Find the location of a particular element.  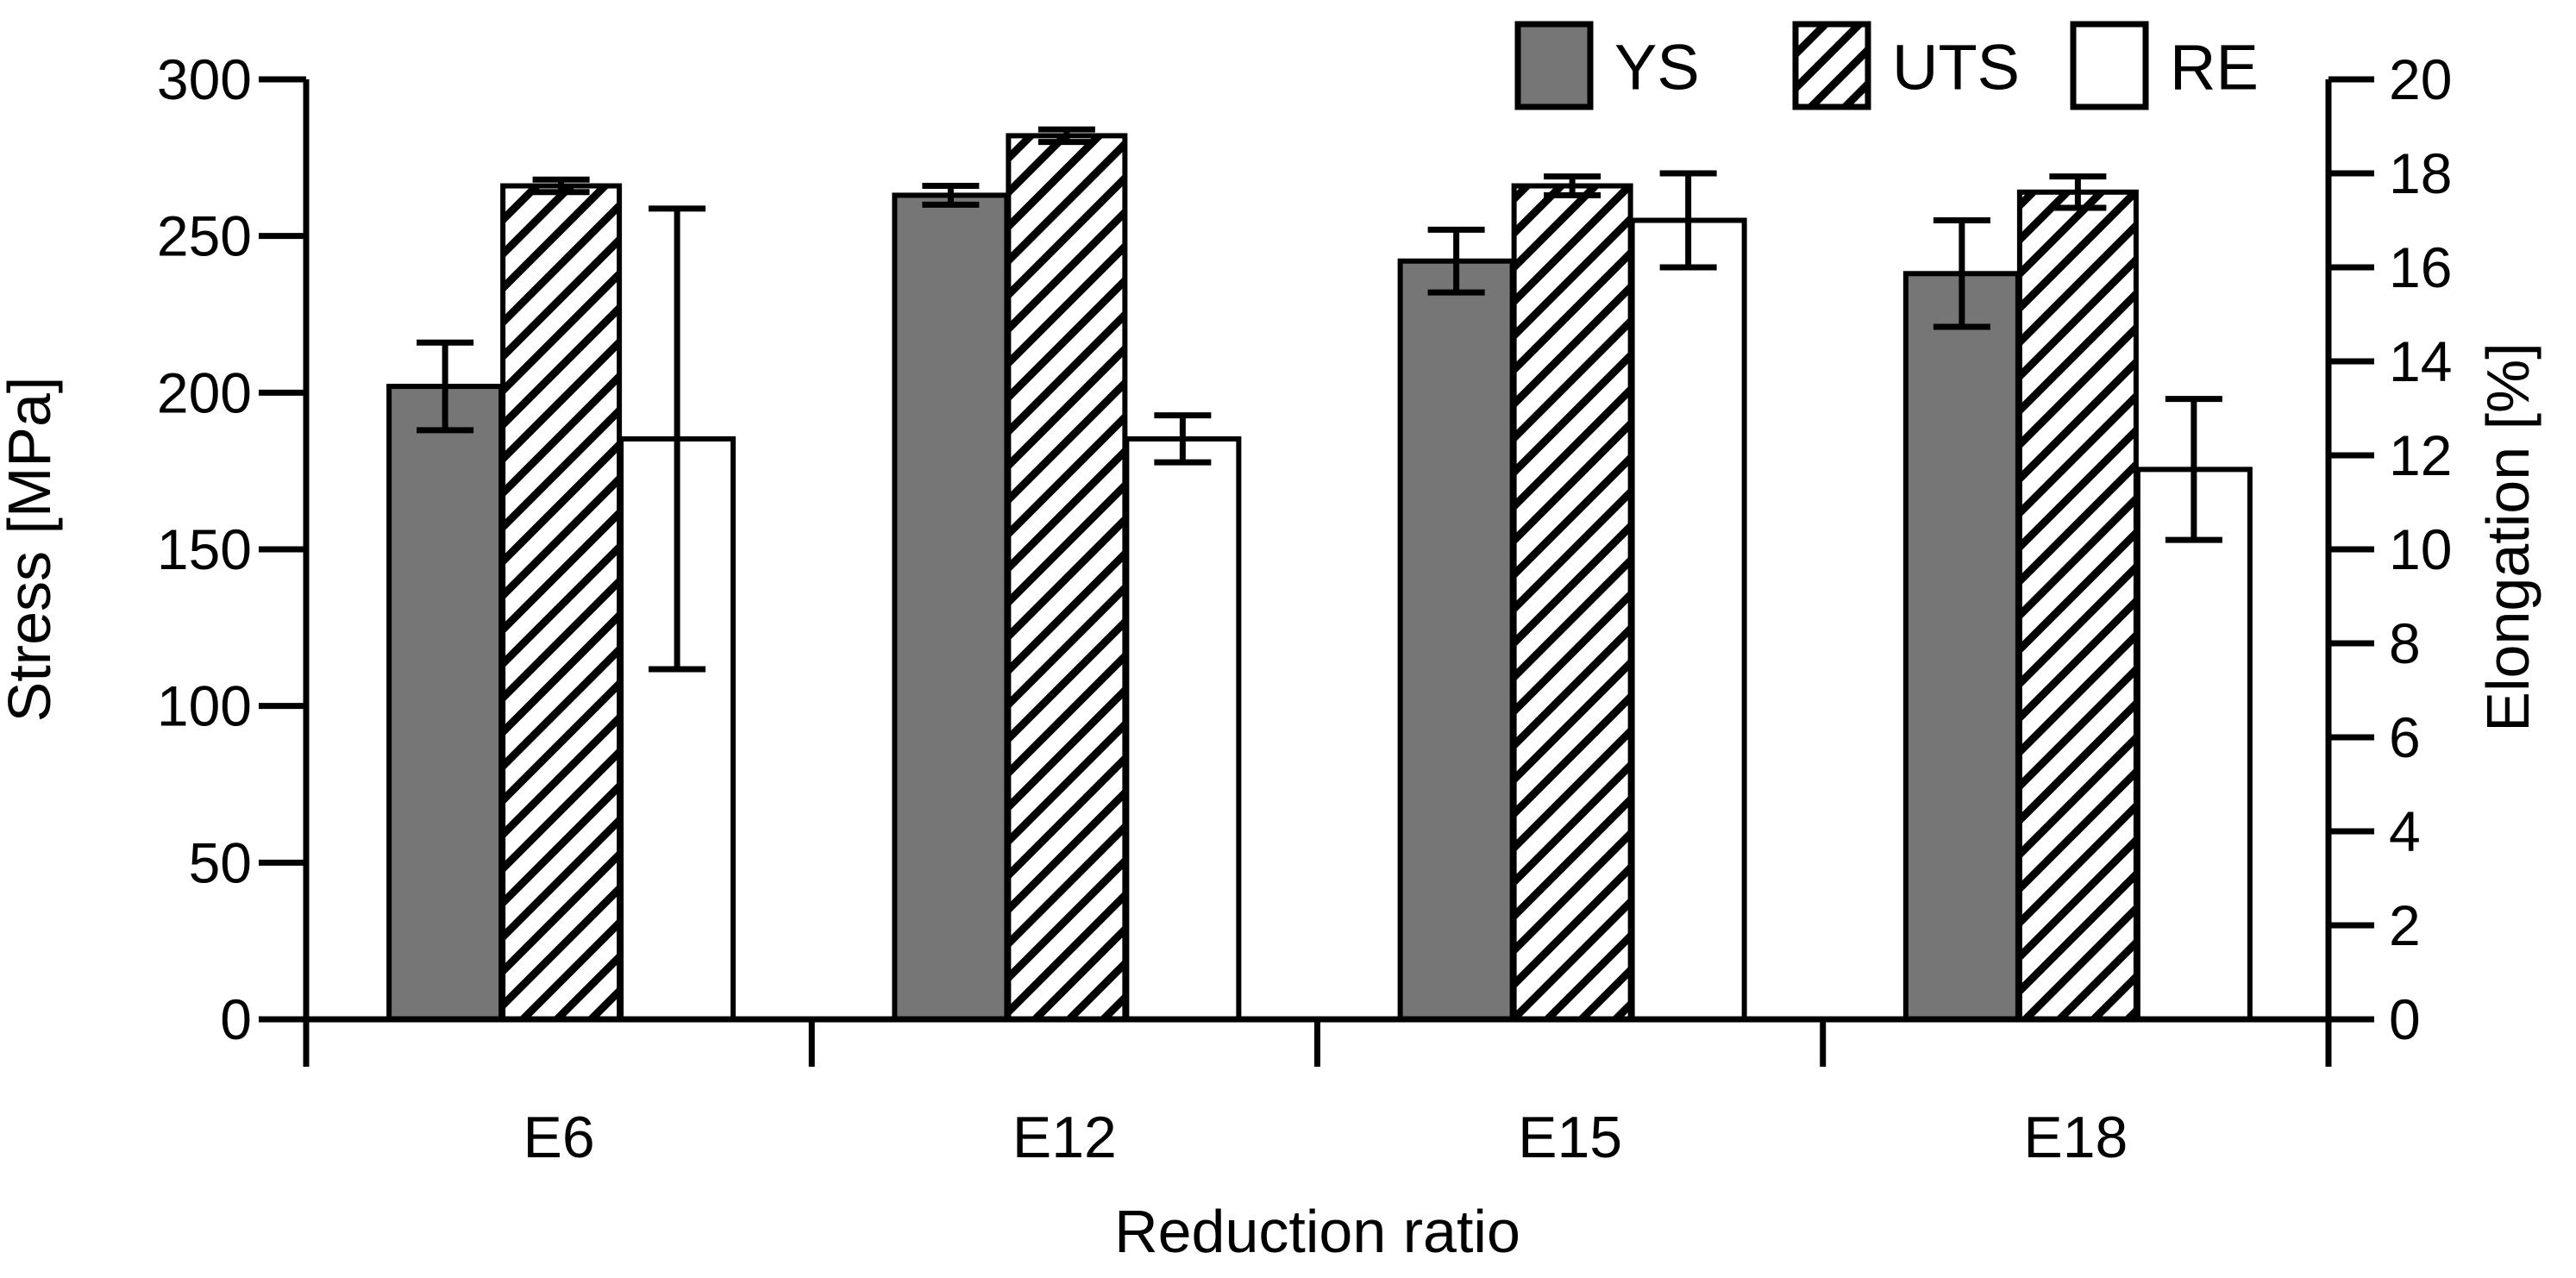

legend-swatch-re is located at coordinates (2109, 65).